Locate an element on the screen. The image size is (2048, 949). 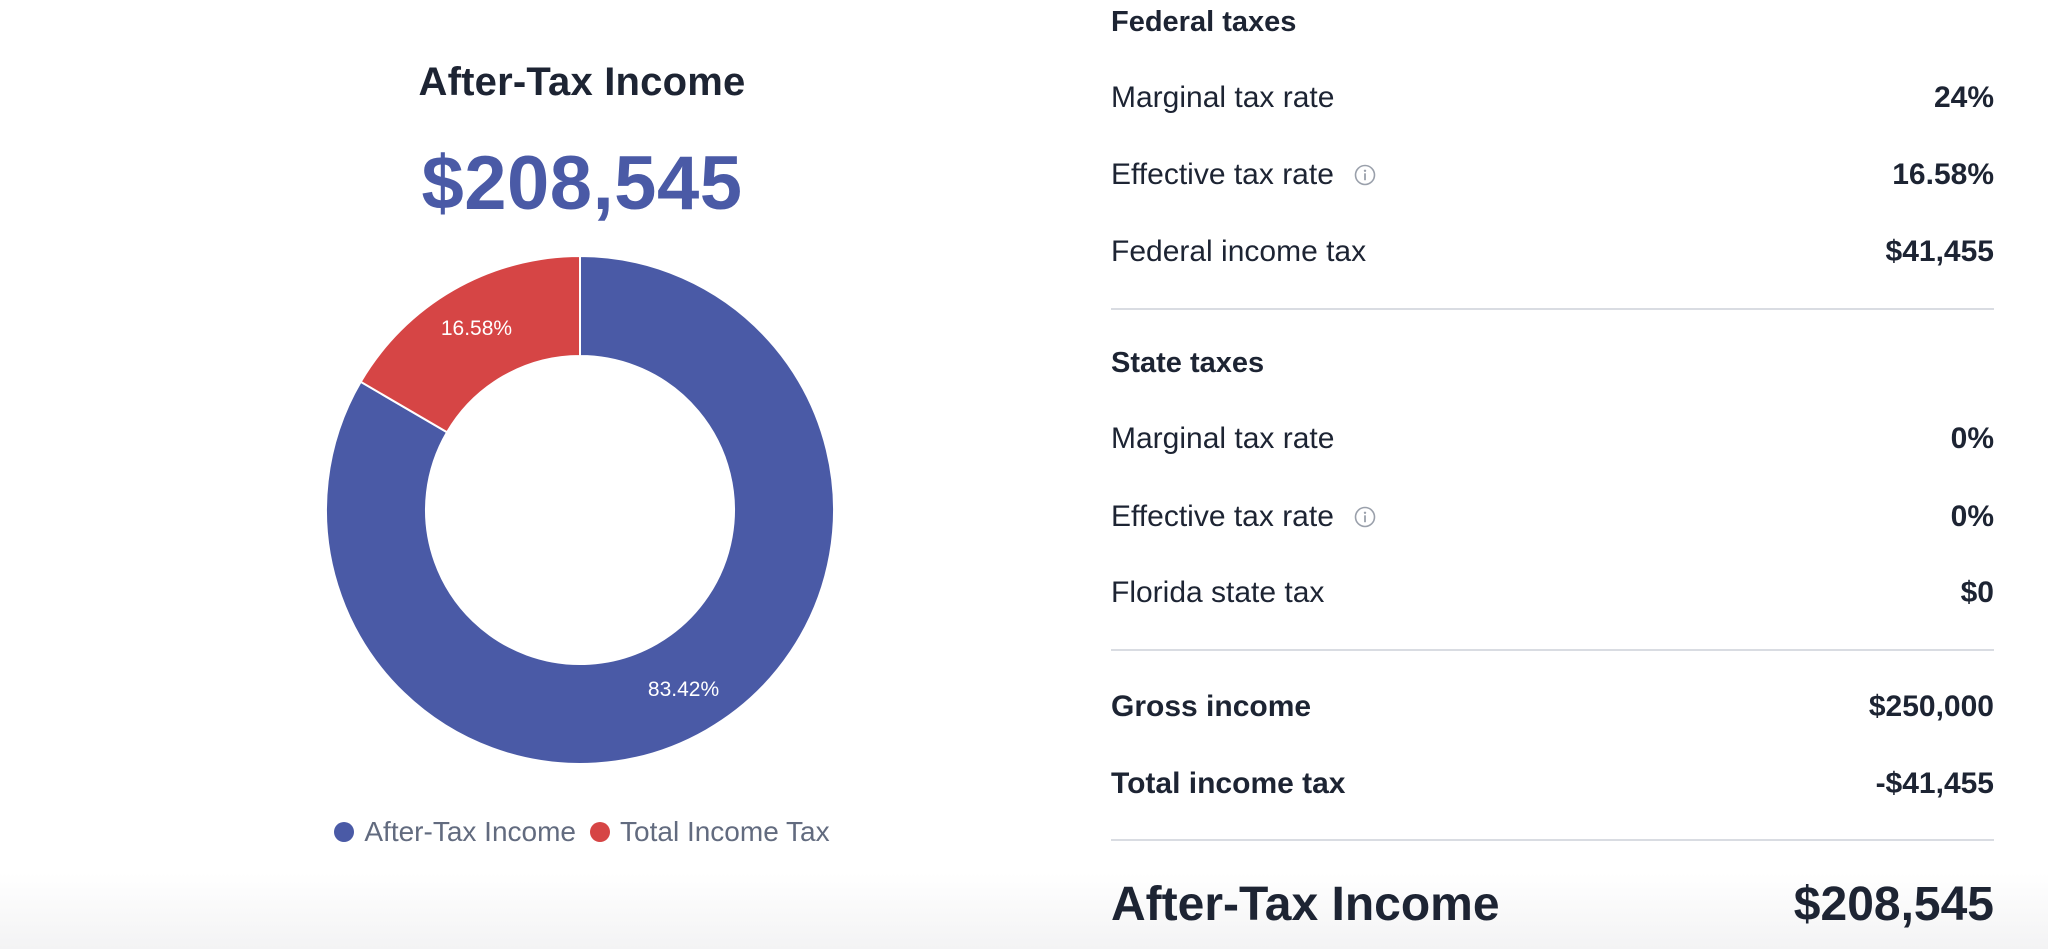
row-label: Florida state tax is located at coordinates (1217, 593).